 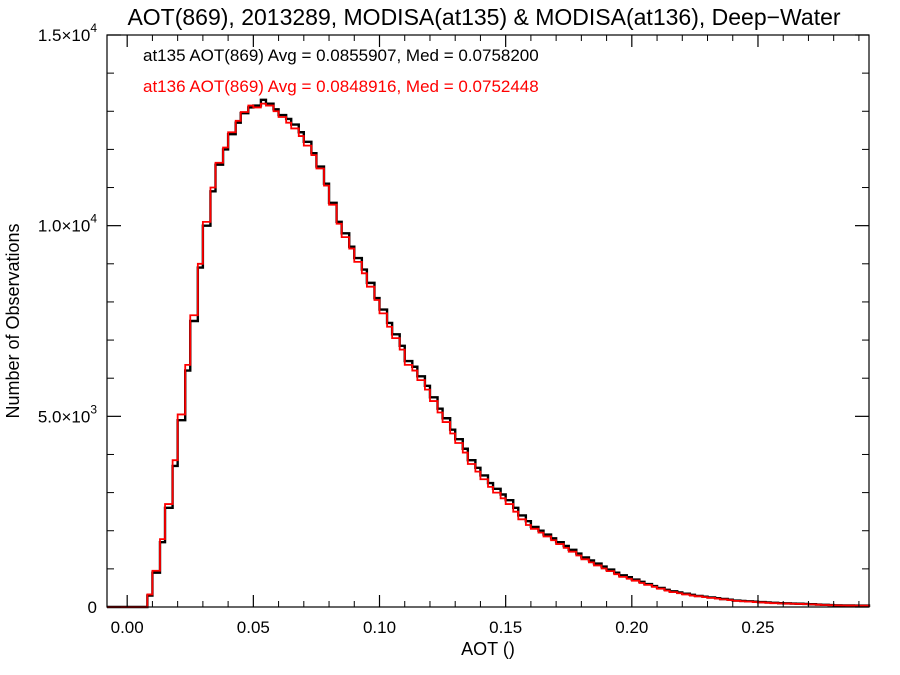 What do you see at coordinates (631, 627) in the screenshot?
I see `x-tick-label-4: 0.20` at bounding box center [631, 627].